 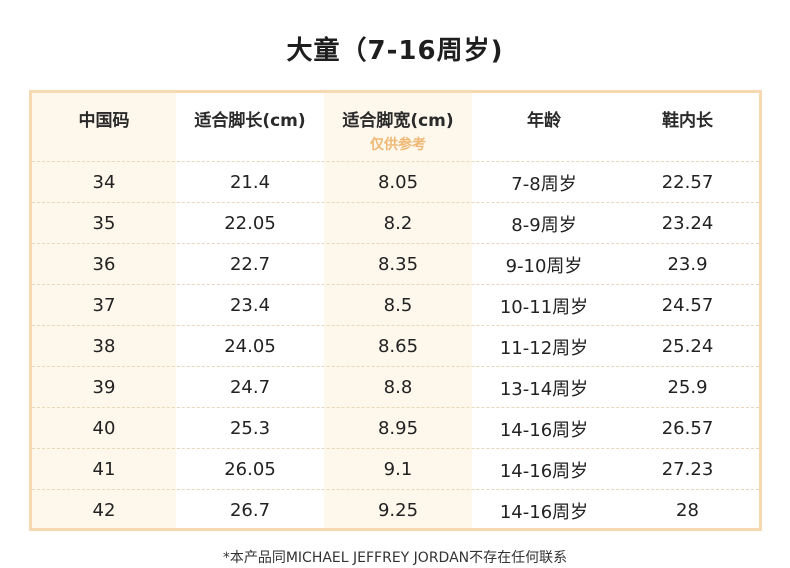 I want to click on table-row: 42 26.7 9.25 14-16周岁 28, so click(x=395, y=510).